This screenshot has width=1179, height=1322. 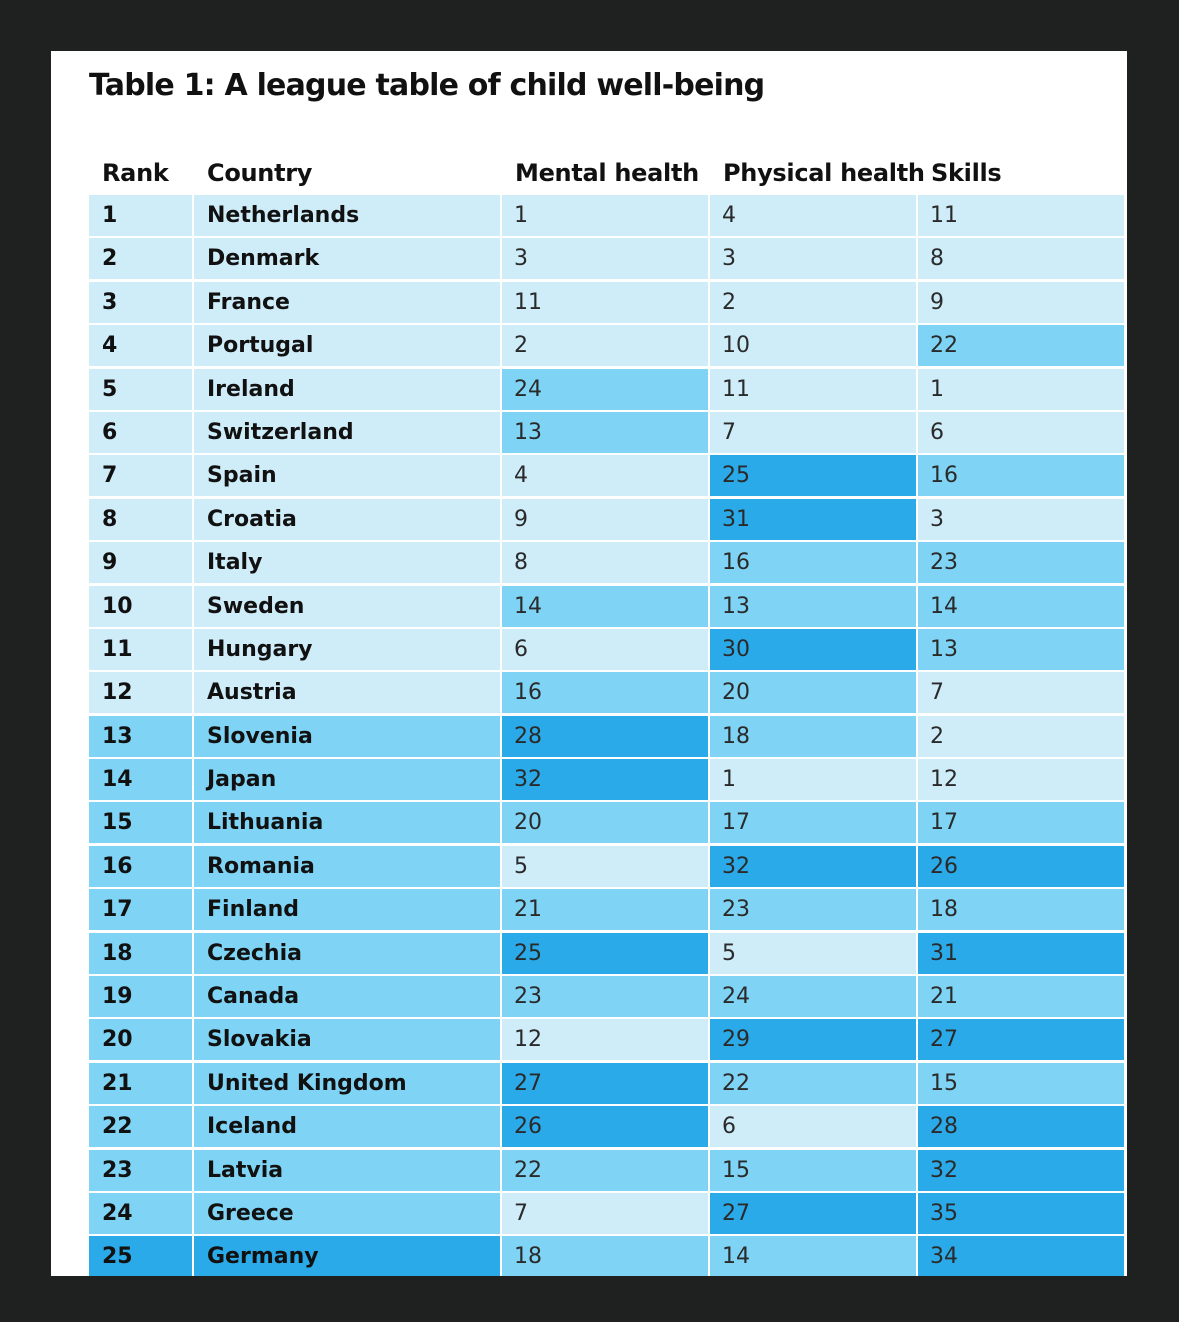 What do you see at coordinates (813, 519) in the screenshot?
I see `physical-health-cell: 31` at bounding box center [813, 519].